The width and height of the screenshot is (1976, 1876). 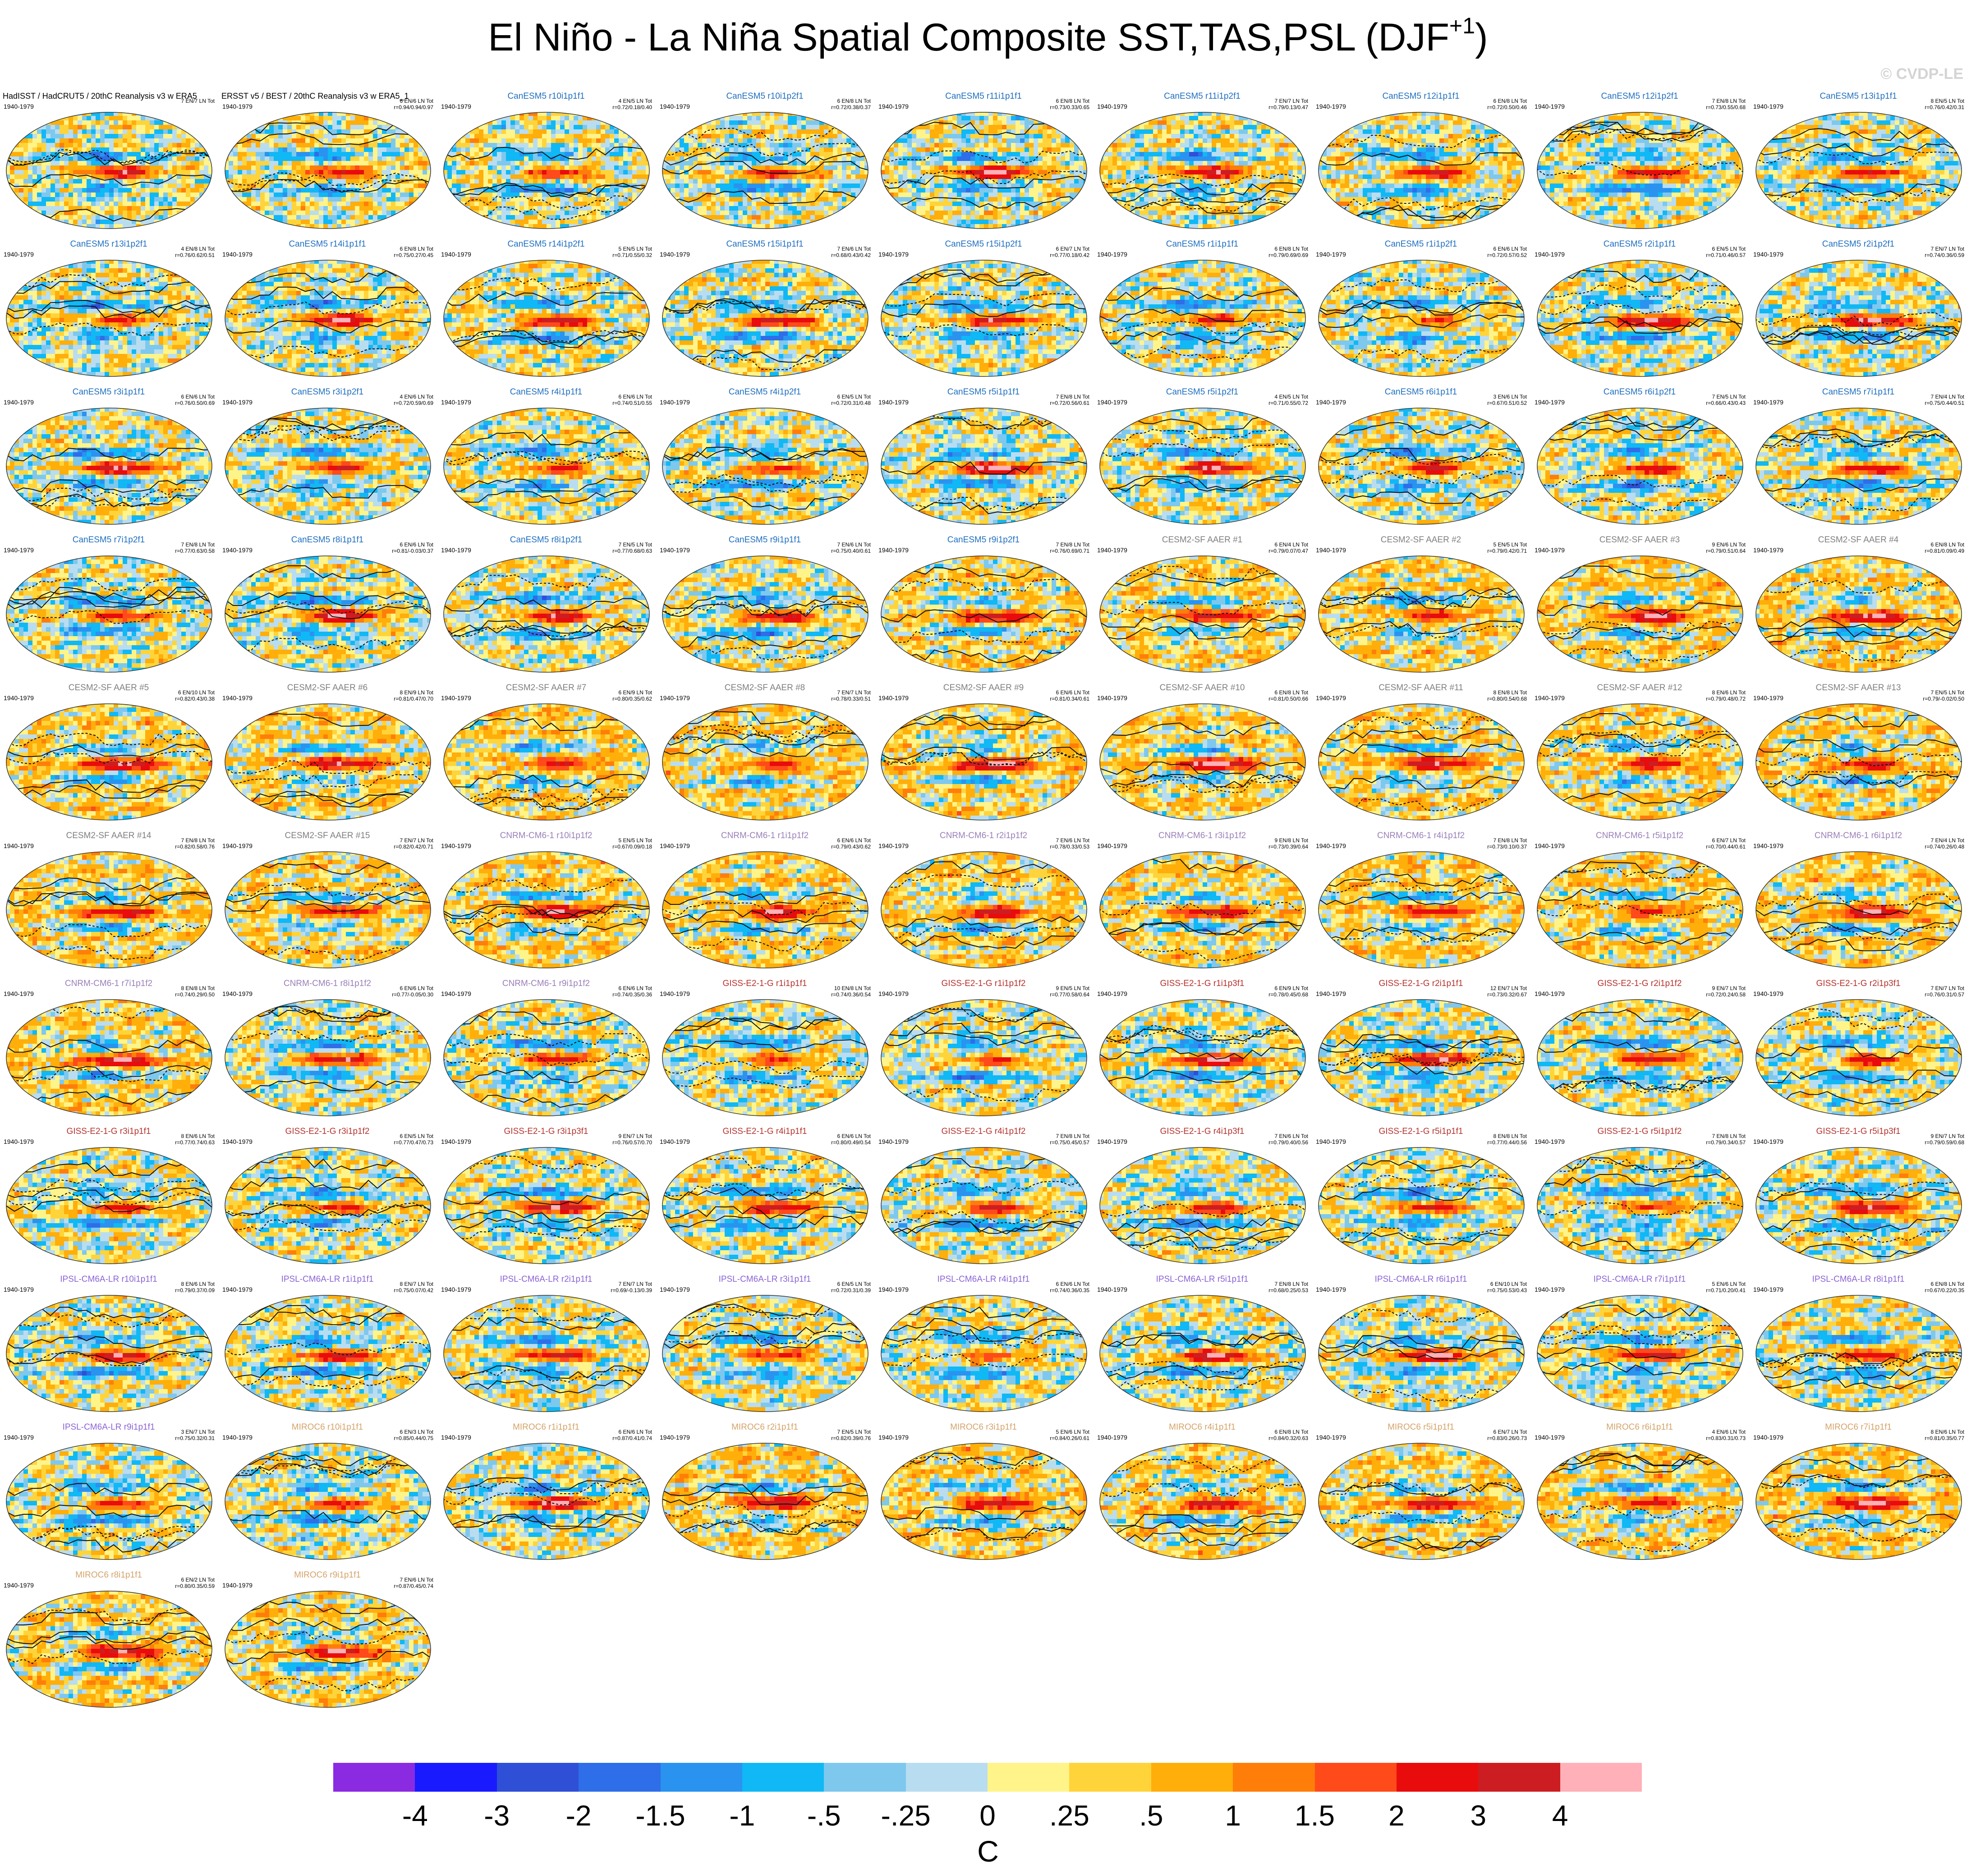 What do you see at coordinates (1288, 107) in the screenshot?
I see `panel-pattern-correlation: r=0.79/0.13/0.47` at bounding box center [1288, 107].